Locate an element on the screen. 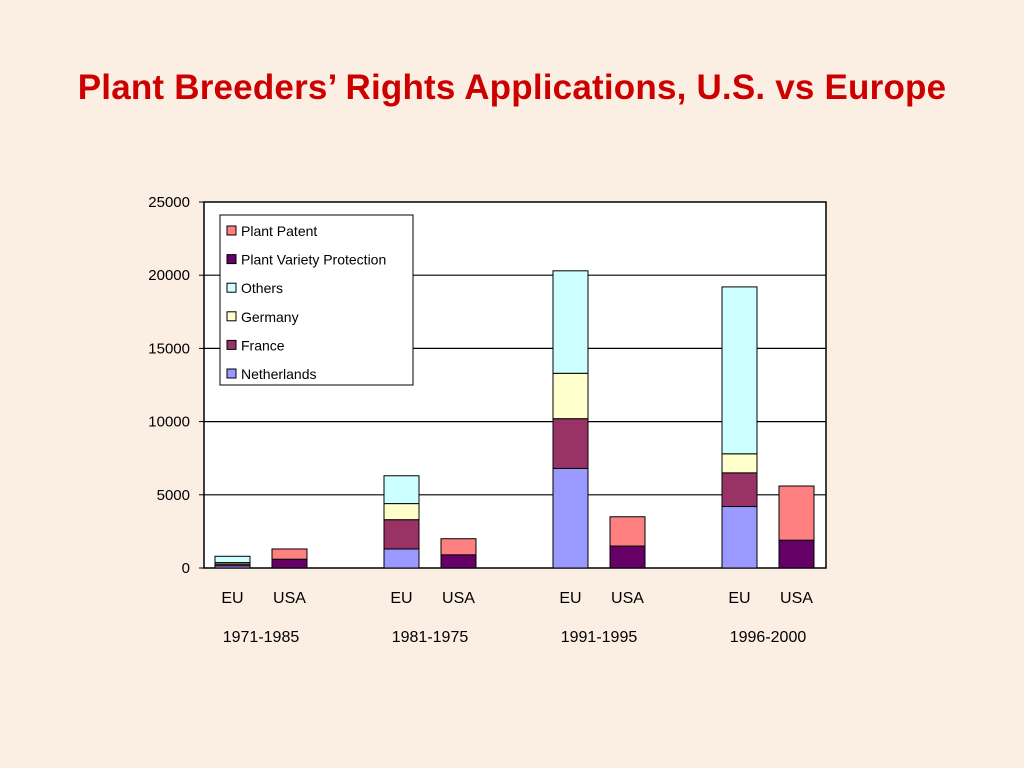  legend-box is located at coordinates (316, 300).